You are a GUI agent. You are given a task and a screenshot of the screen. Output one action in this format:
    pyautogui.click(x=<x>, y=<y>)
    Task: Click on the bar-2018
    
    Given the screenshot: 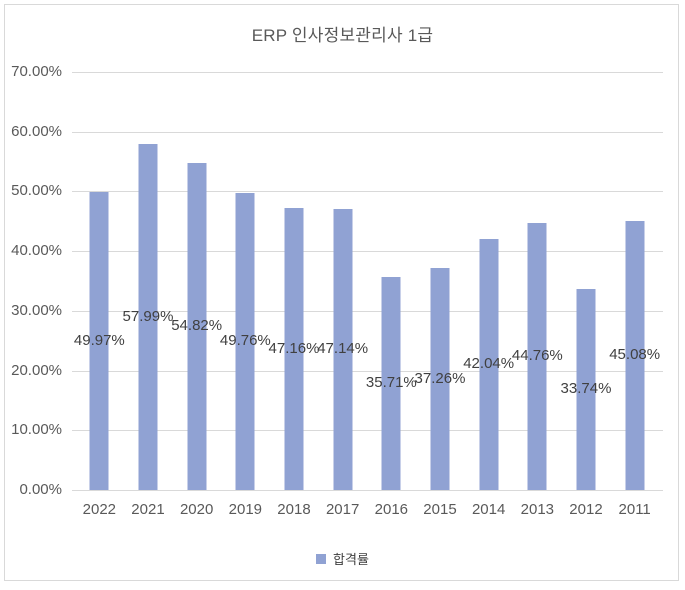 What is the action you would take?
    pyautogui.click(x=294, y=349)
    